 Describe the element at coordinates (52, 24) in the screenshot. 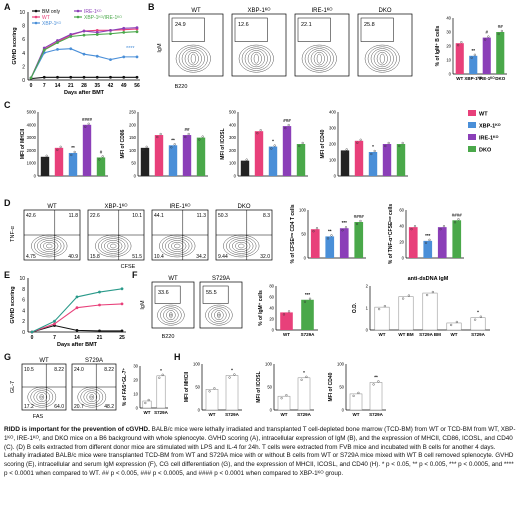

I see `legend-label: XBP-1ᴷᴼ` at that location.